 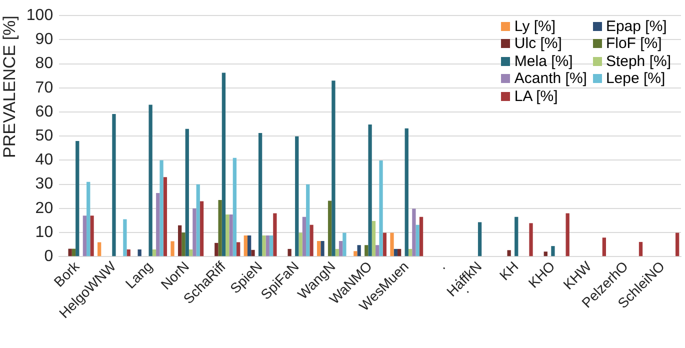 What do you see at coordinates (40, 15) in the screenshot?
I see `y-tick-label: 100` at bounding box center [40, 15].